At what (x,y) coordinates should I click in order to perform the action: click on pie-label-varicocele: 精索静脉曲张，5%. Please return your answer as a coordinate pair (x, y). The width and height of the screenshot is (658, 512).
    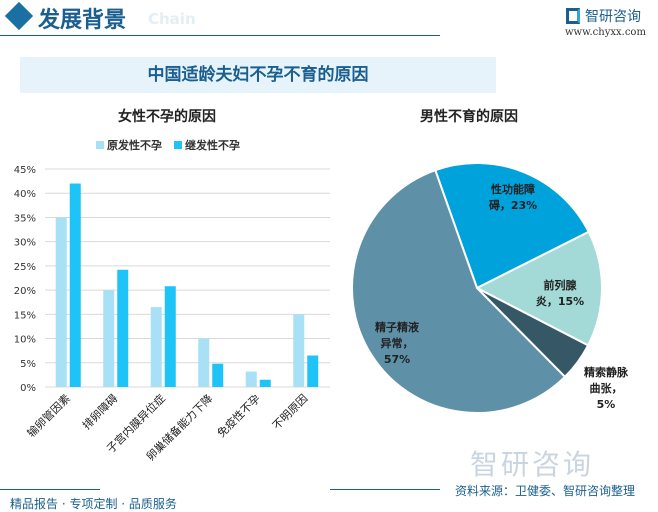
    Looking at the image, I should click on (606, 388).